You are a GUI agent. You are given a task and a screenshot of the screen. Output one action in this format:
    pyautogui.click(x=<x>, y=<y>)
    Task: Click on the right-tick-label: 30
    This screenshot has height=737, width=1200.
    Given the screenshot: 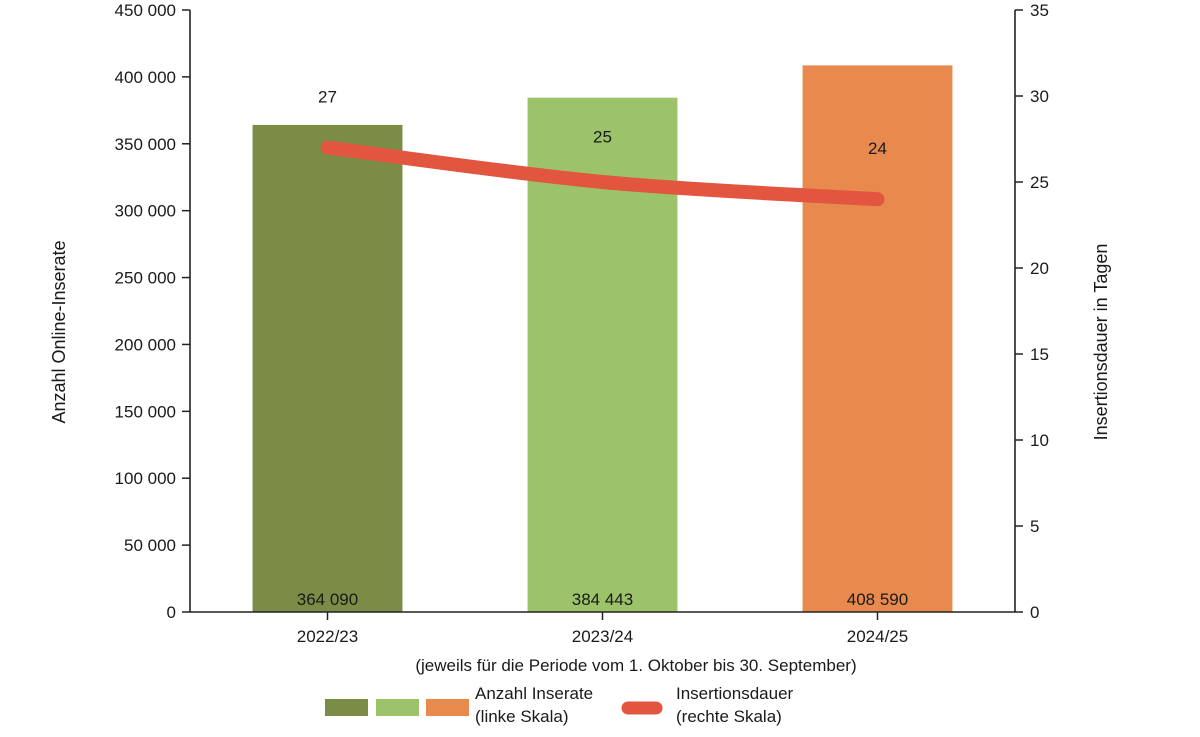 What is the action you would take?
    pyautogui.click(x=1039, y=96)
    